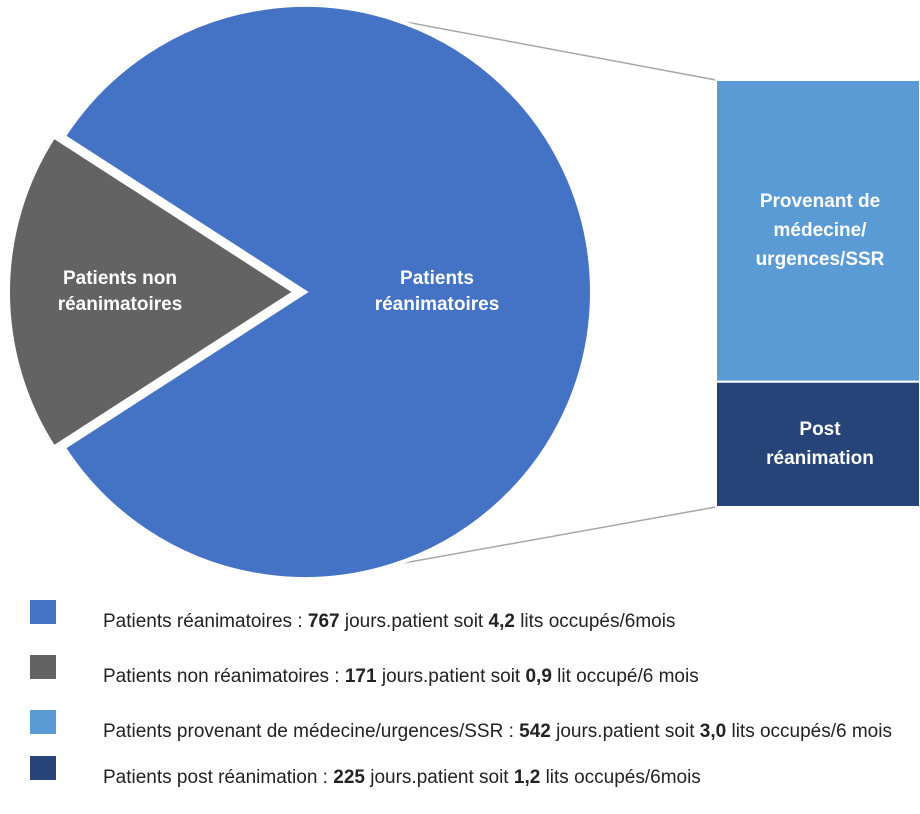 Image resolution: width=920 pixels, height=814 pixels. I want to click on legend-text: 0,9, so click(538, 676).